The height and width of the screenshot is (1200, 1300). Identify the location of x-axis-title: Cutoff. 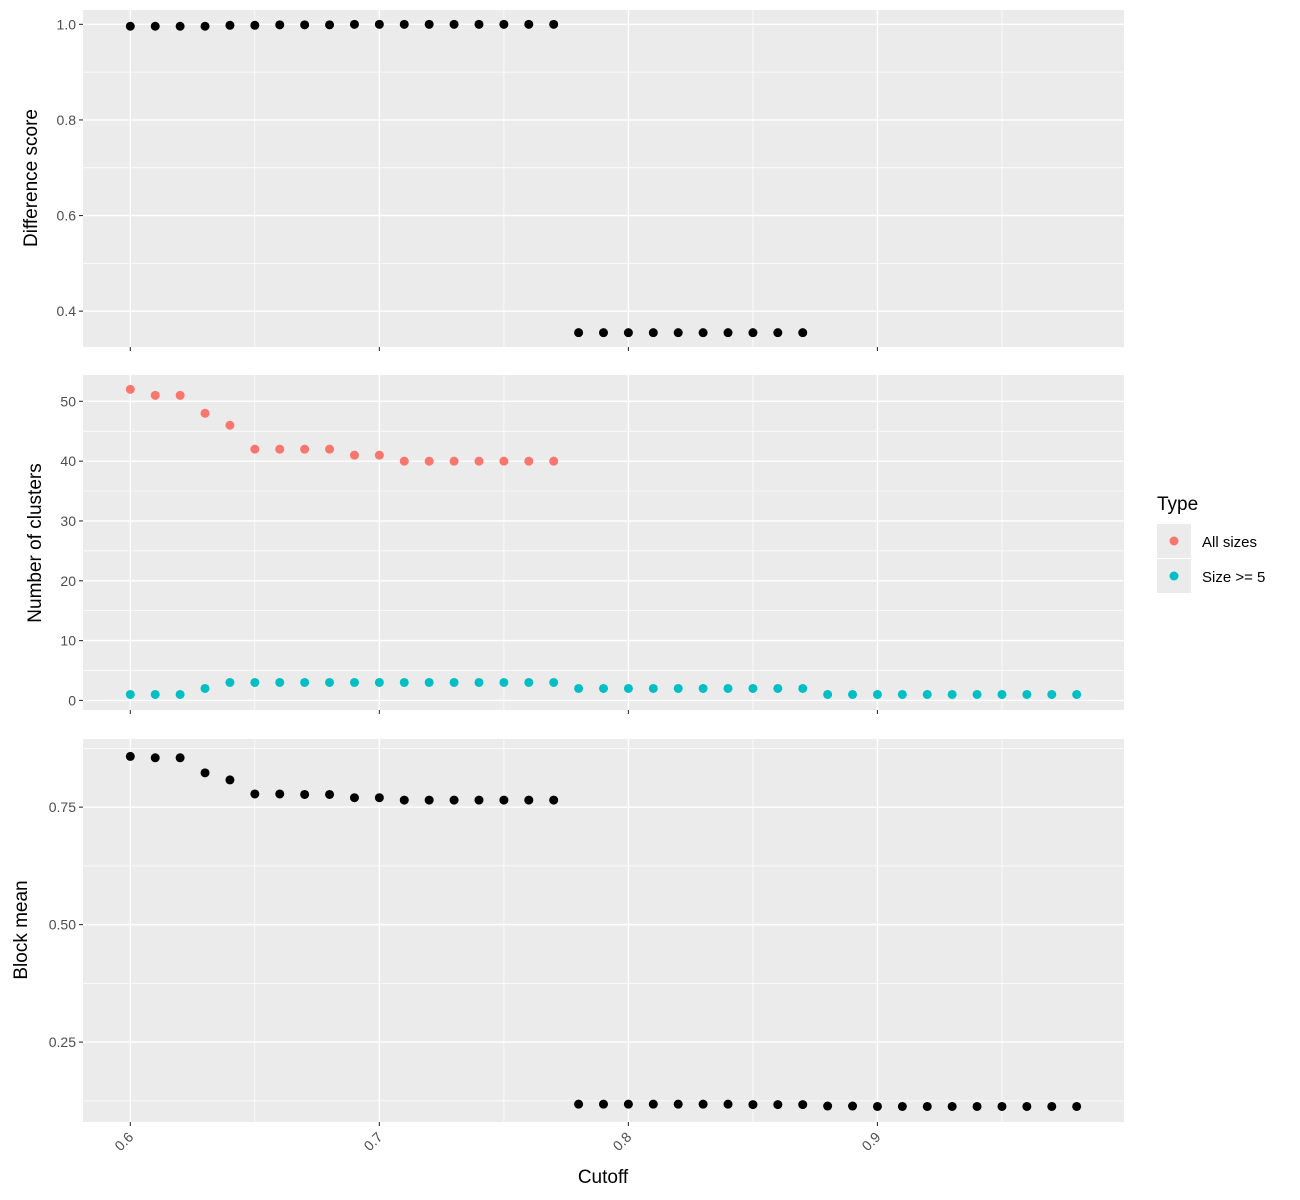
(603, 1177).